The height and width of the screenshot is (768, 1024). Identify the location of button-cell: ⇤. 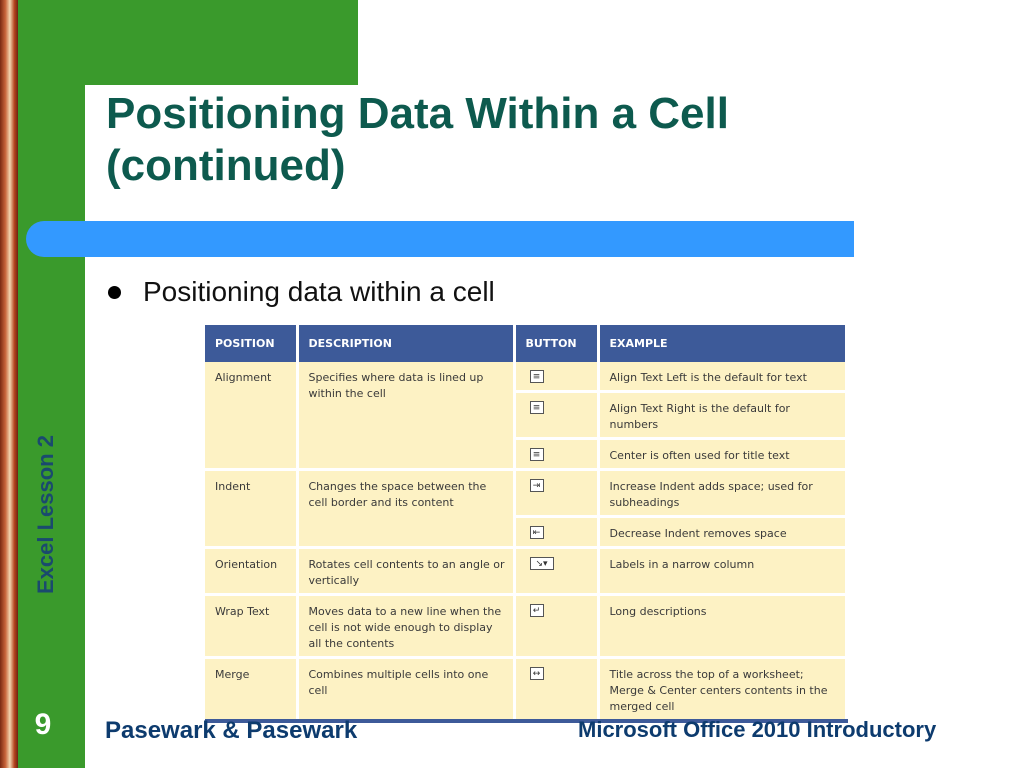
(557, 532).